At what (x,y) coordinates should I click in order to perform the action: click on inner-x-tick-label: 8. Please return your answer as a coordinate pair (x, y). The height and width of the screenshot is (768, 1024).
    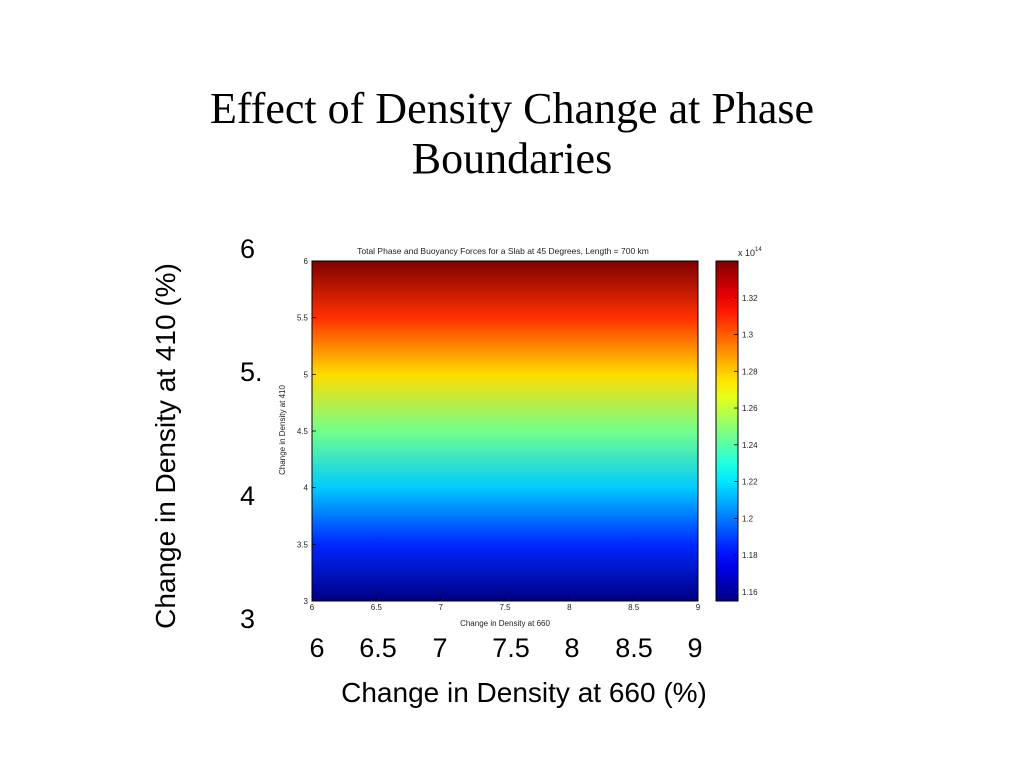
    Looking at the image, I should click on (569, 607).